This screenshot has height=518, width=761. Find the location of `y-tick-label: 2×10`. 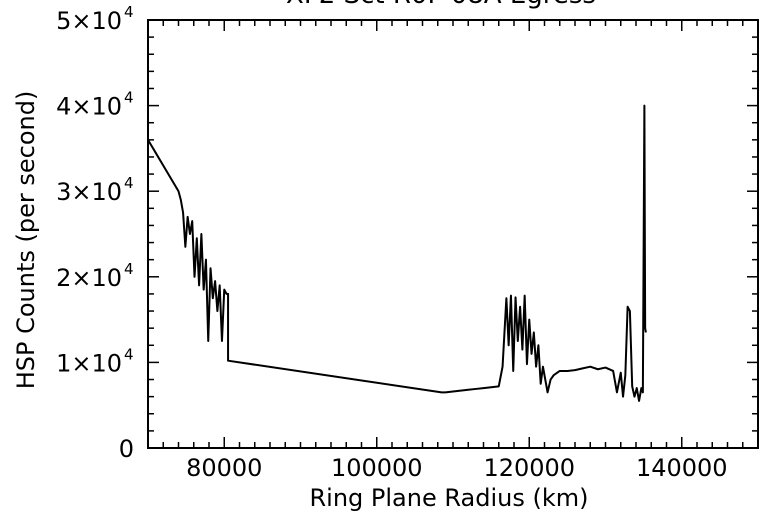

y-tick-label: 2×10 is located at coordinates (89, 278).